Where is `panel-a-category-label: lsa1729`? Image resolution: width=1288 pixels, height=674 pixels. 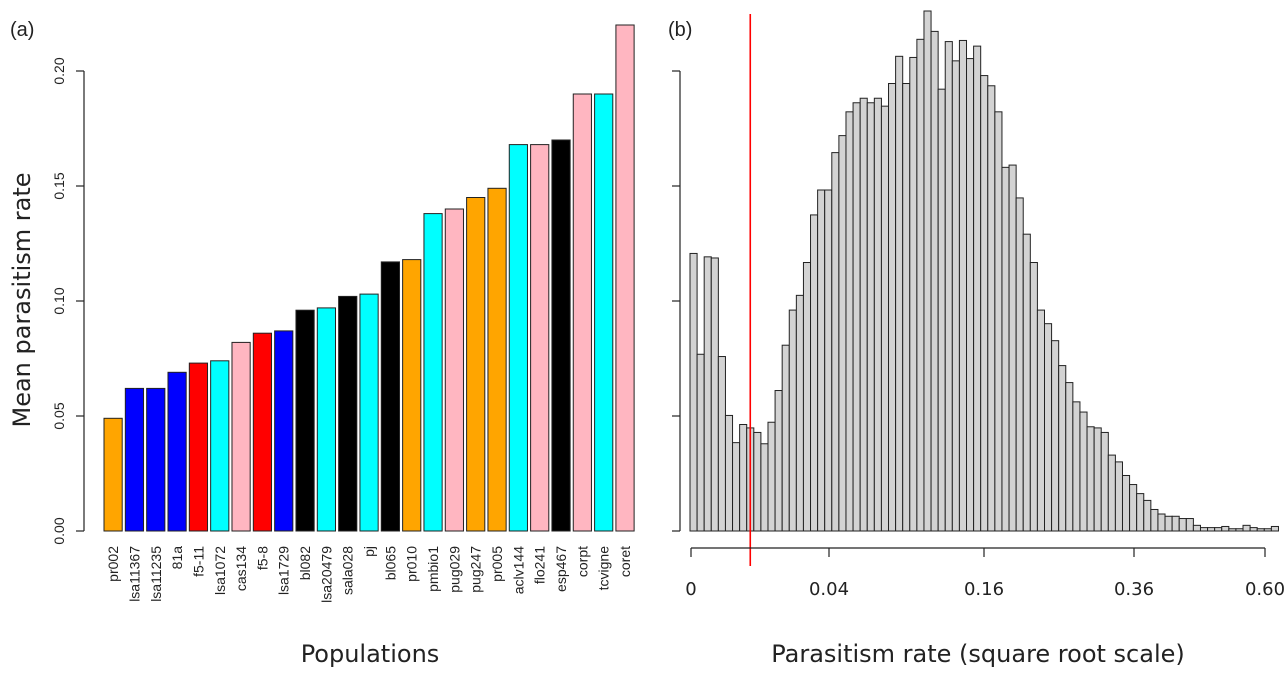 panel-a-category-label: lsa1729 is located at coordinates (284, 570).